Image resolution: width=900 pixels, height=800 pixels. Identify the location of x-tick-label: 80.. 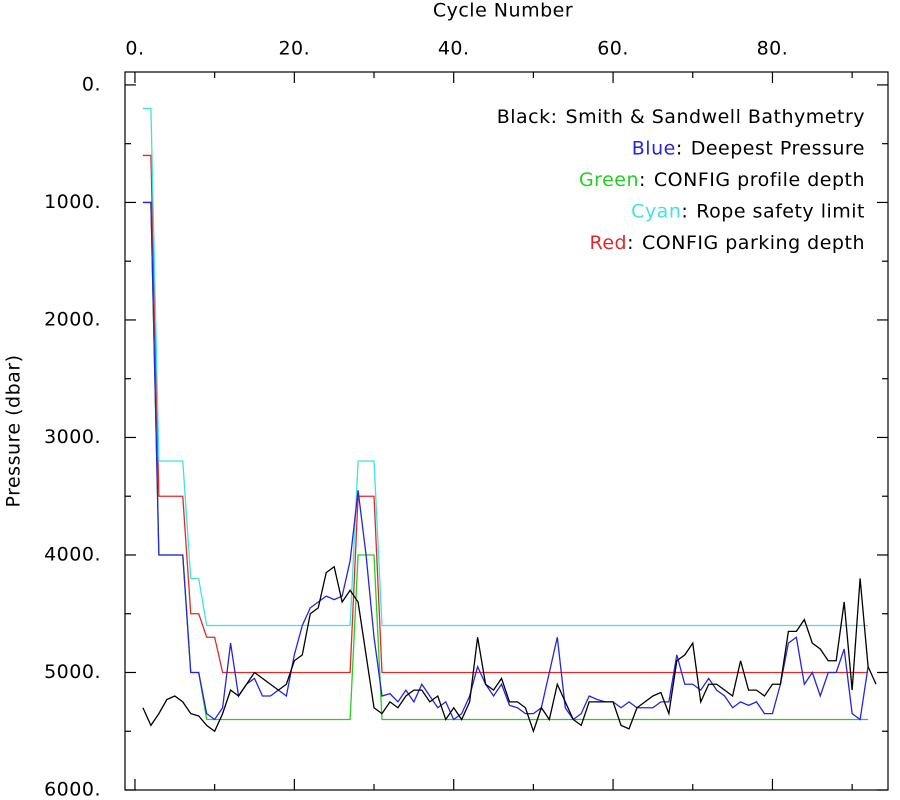
(773, 49).